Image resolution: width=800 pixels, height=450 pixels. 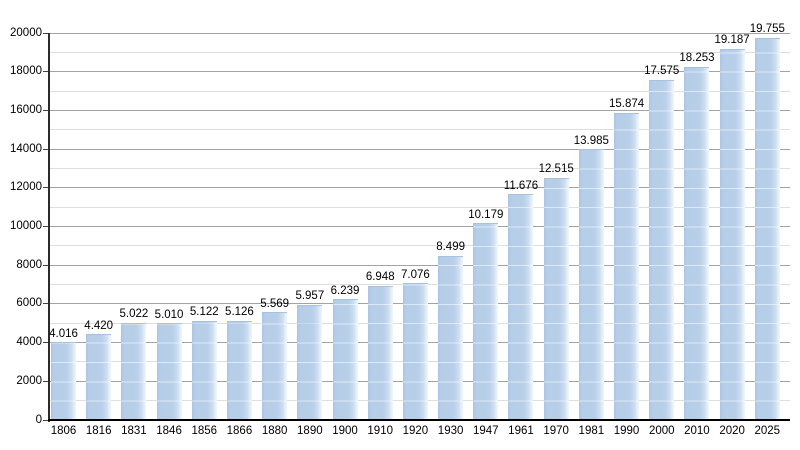 I want to click on y-axis-tick-label: 8000, so click(x=29, y=264).